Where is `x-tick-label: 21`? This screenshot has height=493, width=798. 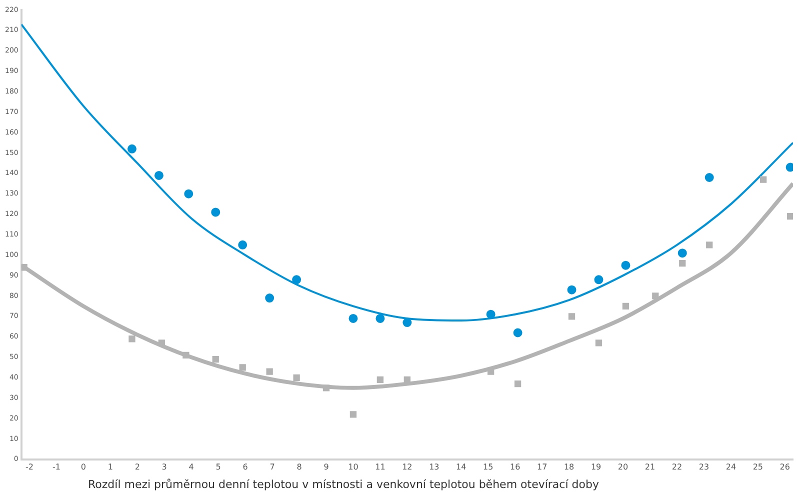 x-tick-label: 21 is located at coordinates (650, 467).